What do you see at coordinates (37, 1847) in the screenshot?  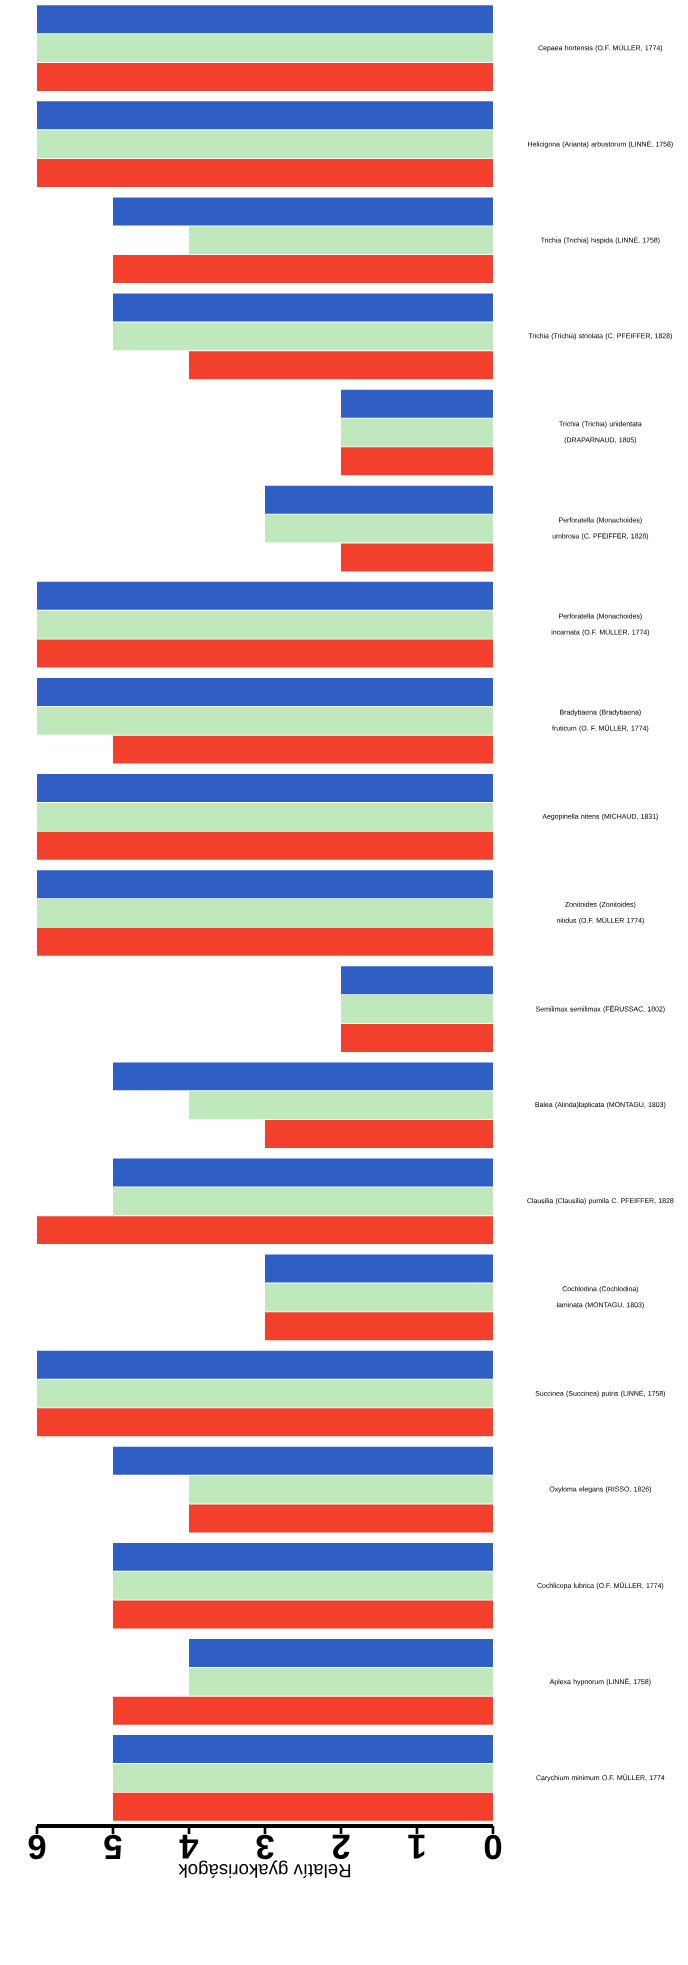 I see `x-tick-label: 6` at bounding box center [37, 1847].